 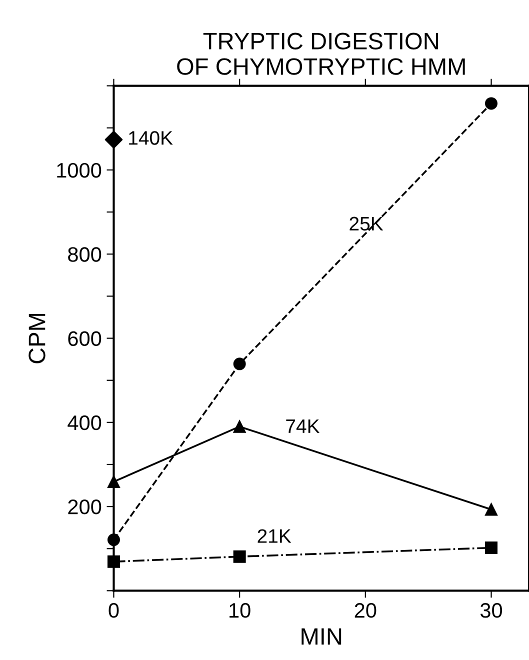 I want to click on x-tick-label: 0, so click(x=113, y=610).